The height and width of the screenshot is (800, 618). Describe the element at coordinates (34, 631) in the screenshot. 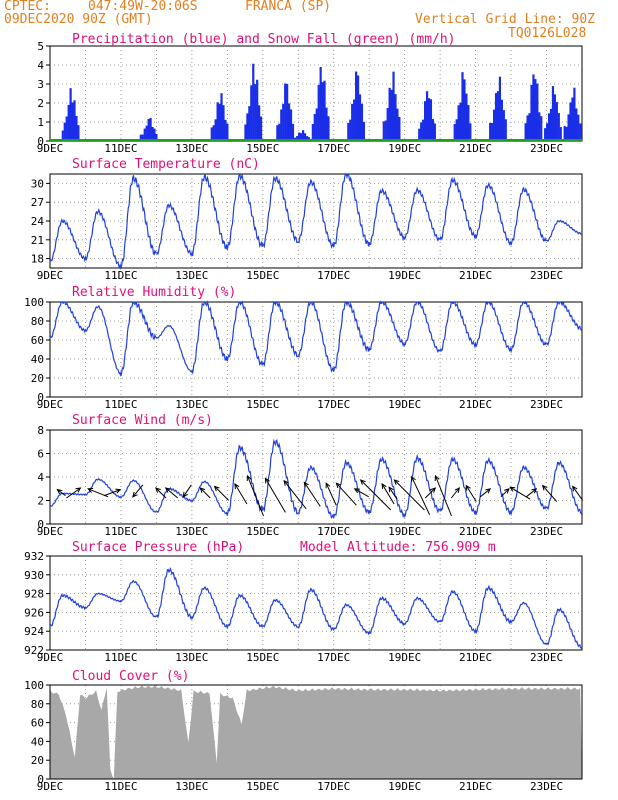

I see `y-tick-label: 924` at that location.